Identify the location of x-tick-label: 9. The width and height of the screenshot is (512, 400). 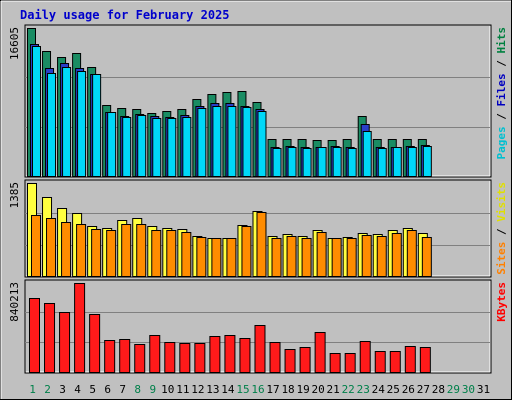
(152, 389).